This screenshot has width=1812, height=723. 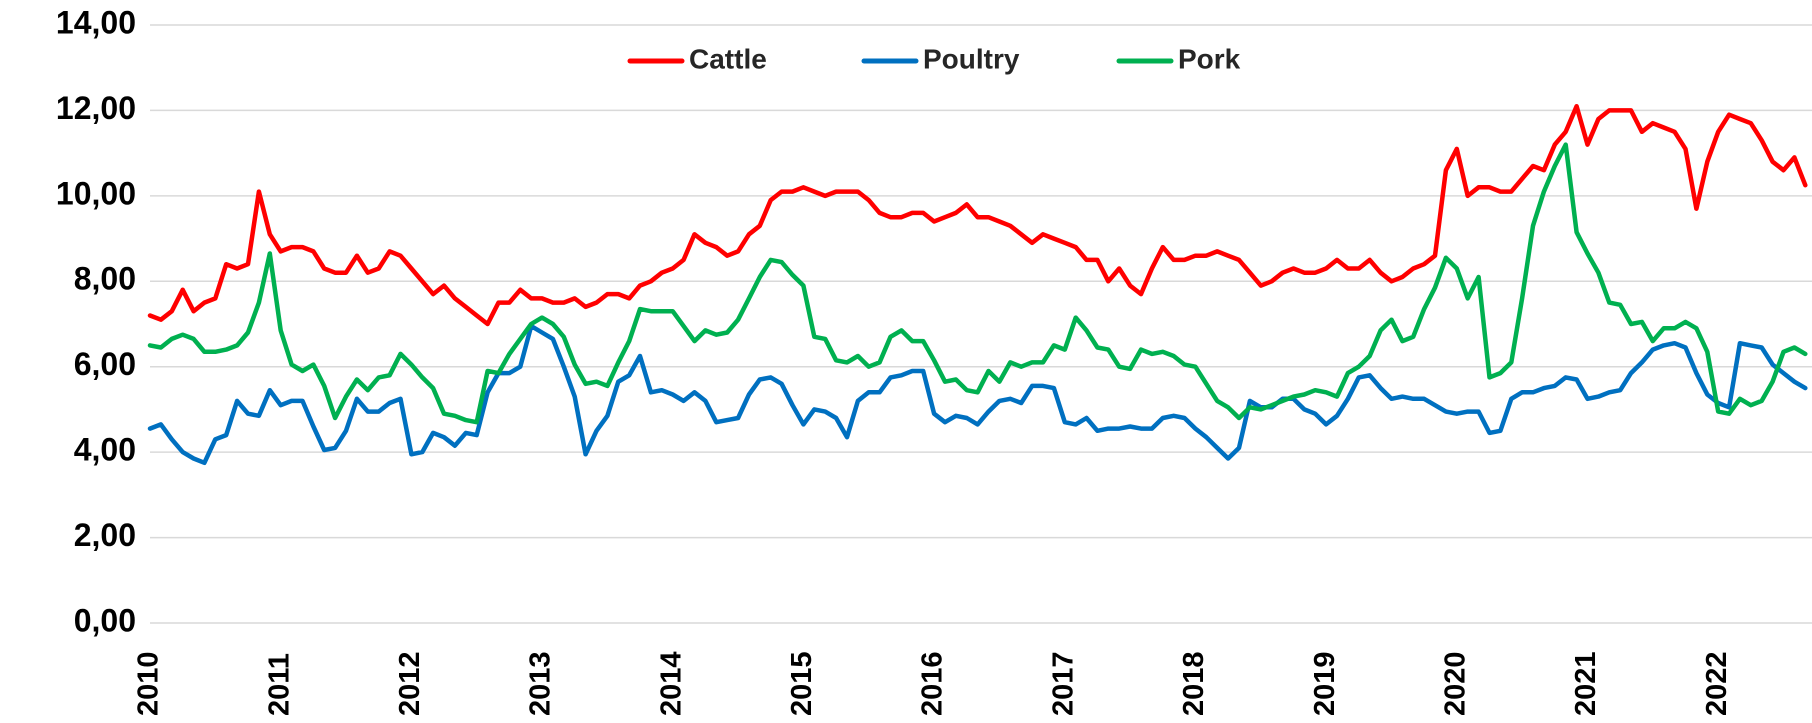 I want to click on y-tick-label: 4,00, so click(x=105, y=450).